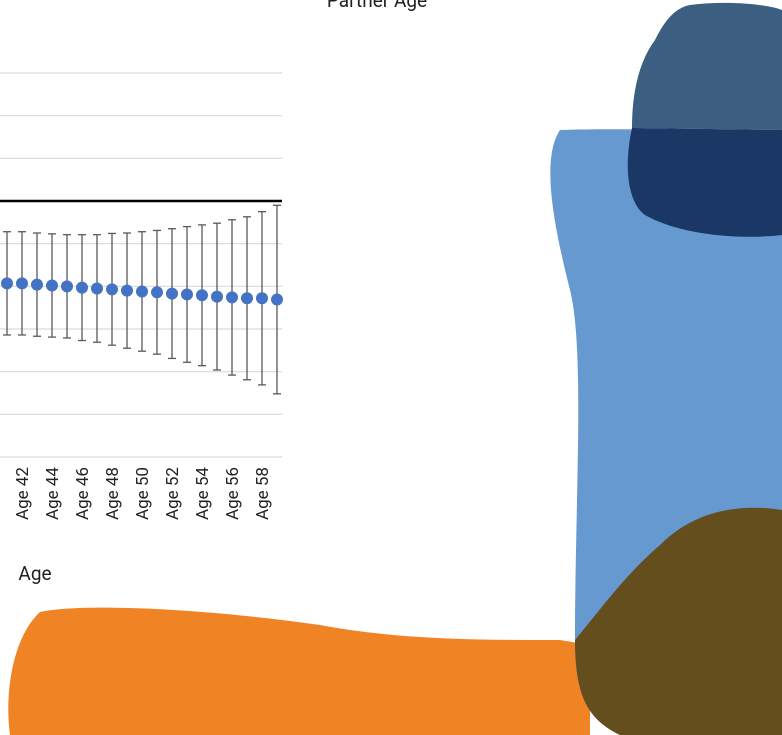 The height and width of the screenshot is (735, 782). I want to click on x-tick-label: Age 52, so click(173, 493).